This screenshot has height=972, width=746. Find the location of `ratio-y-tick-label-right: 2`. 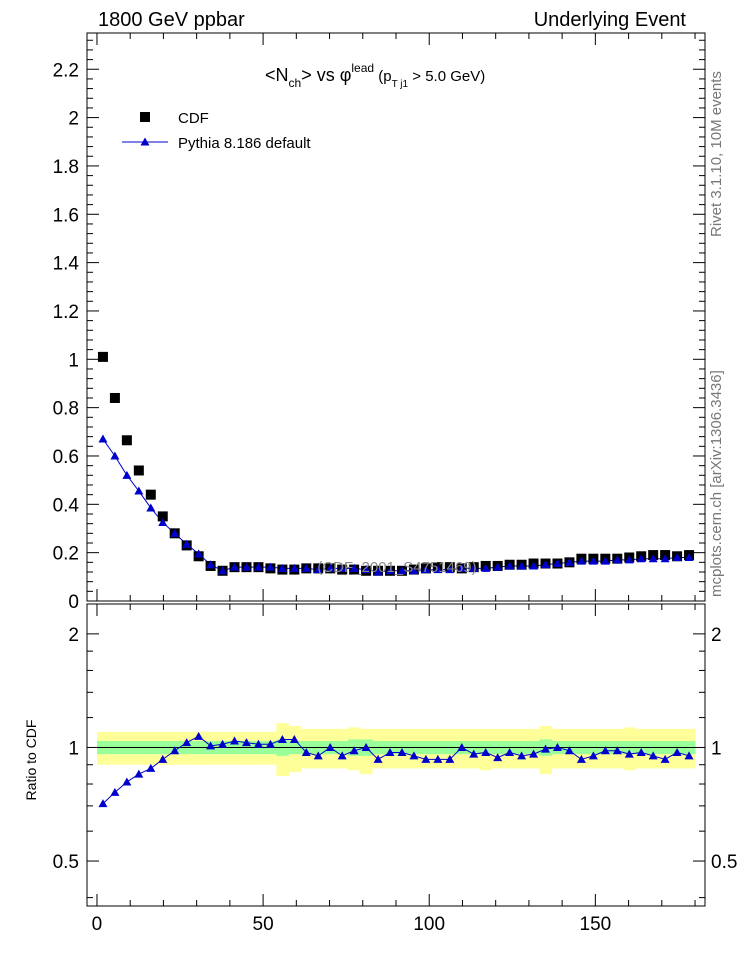

ratio-y-tick-label-right: 2 is located at coordinates (716, 635).